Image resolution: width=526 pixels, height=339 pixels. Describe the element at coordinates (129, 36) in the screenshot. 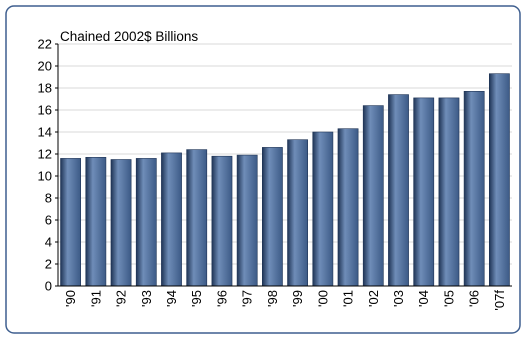

I see `y-axis-label: Chained 2002$ Billions` at that location.